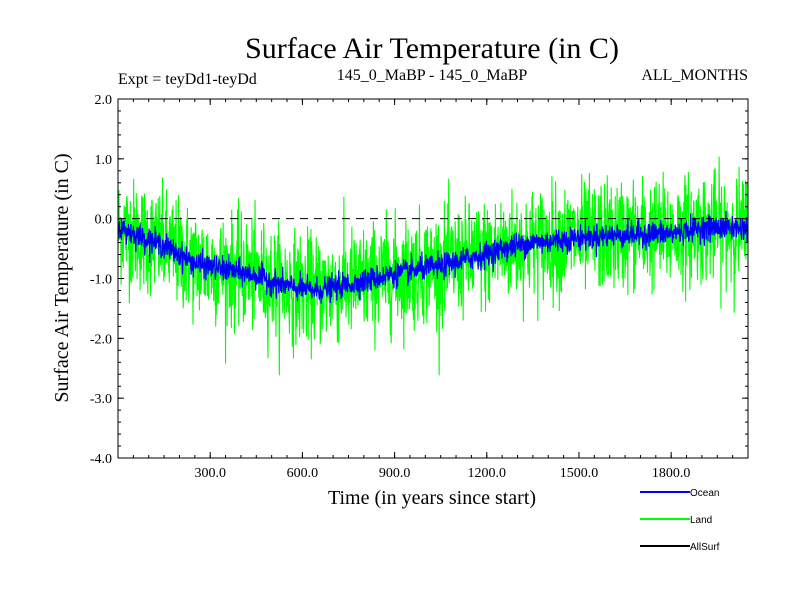  What do you see at coordinates (187, 79) in the screenshot?
I see `experiment-label: Expt = teyDd1-teyDd` at bounding box center [187, 79].